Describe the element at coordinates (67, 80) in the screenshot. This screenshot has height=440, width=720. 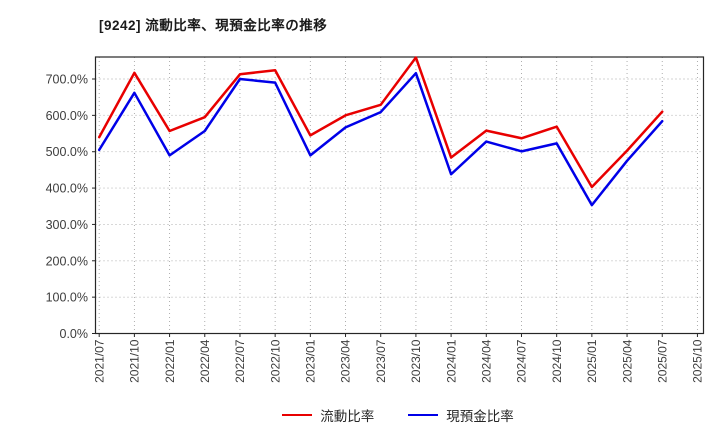
I see `y-tick-label: 700.0%` at that location.